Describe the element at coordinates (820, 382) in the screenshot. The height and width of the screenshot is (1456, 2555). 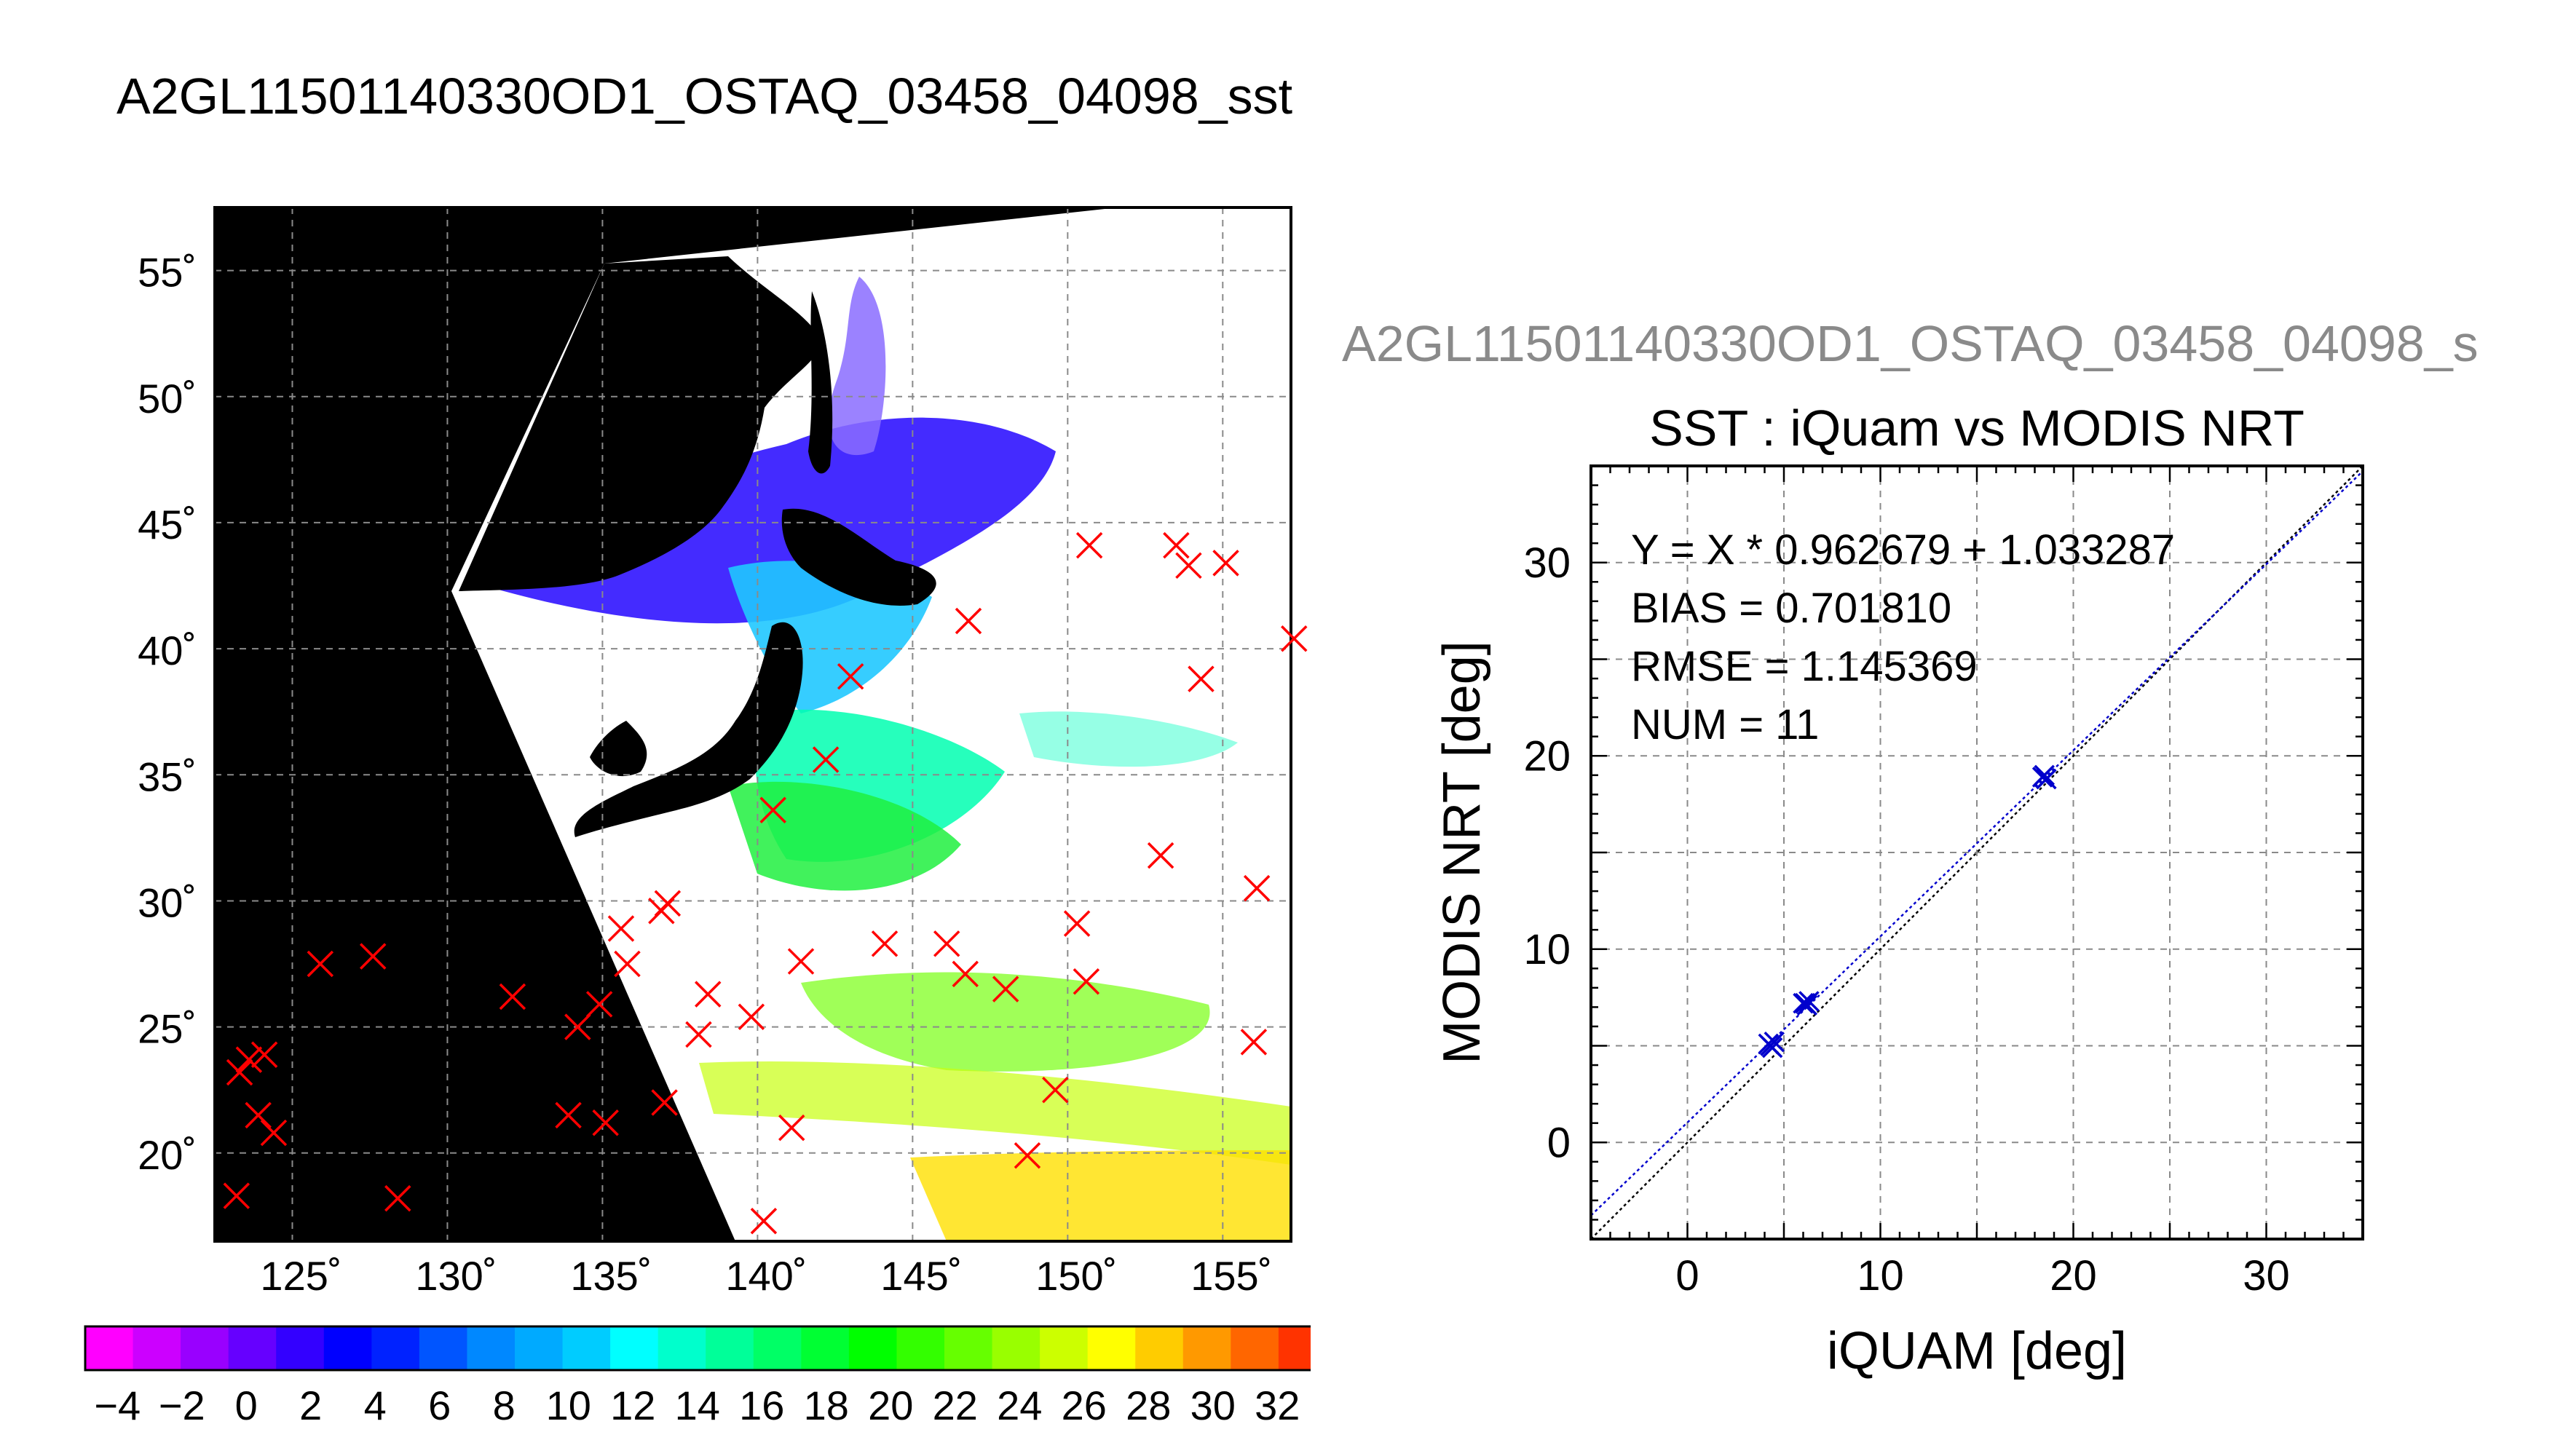
I see `land-sakhalin` at that location.